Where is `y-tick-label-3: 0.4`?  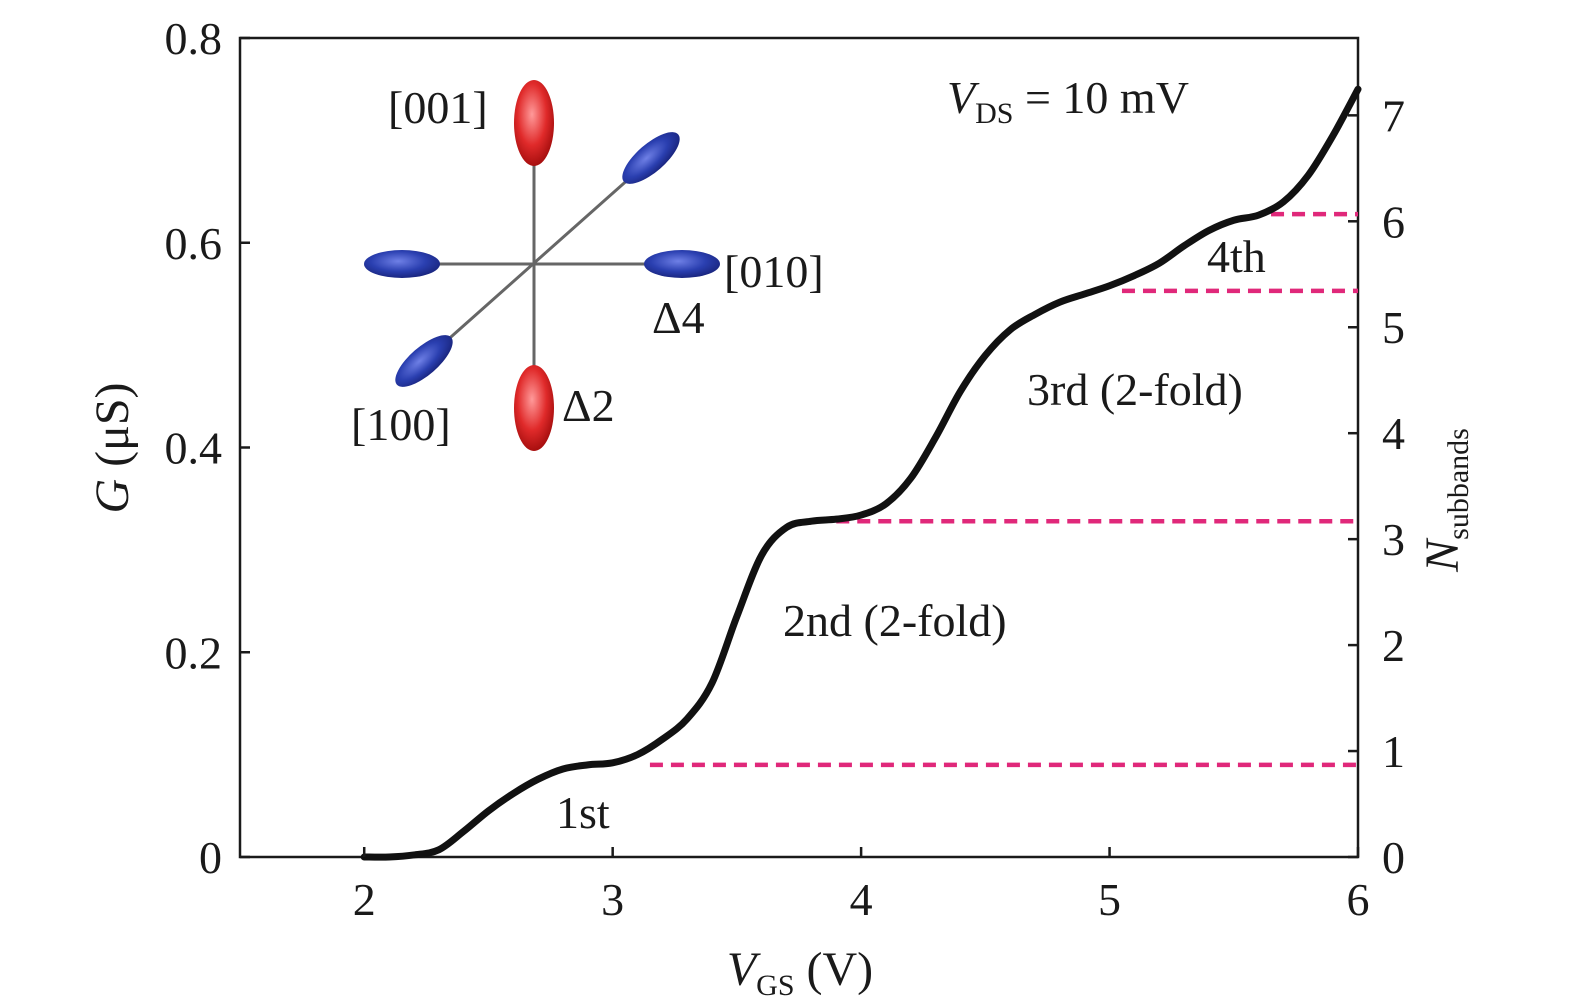
y-tick-label-3: 0.4 is located at coordinates (194, 448).